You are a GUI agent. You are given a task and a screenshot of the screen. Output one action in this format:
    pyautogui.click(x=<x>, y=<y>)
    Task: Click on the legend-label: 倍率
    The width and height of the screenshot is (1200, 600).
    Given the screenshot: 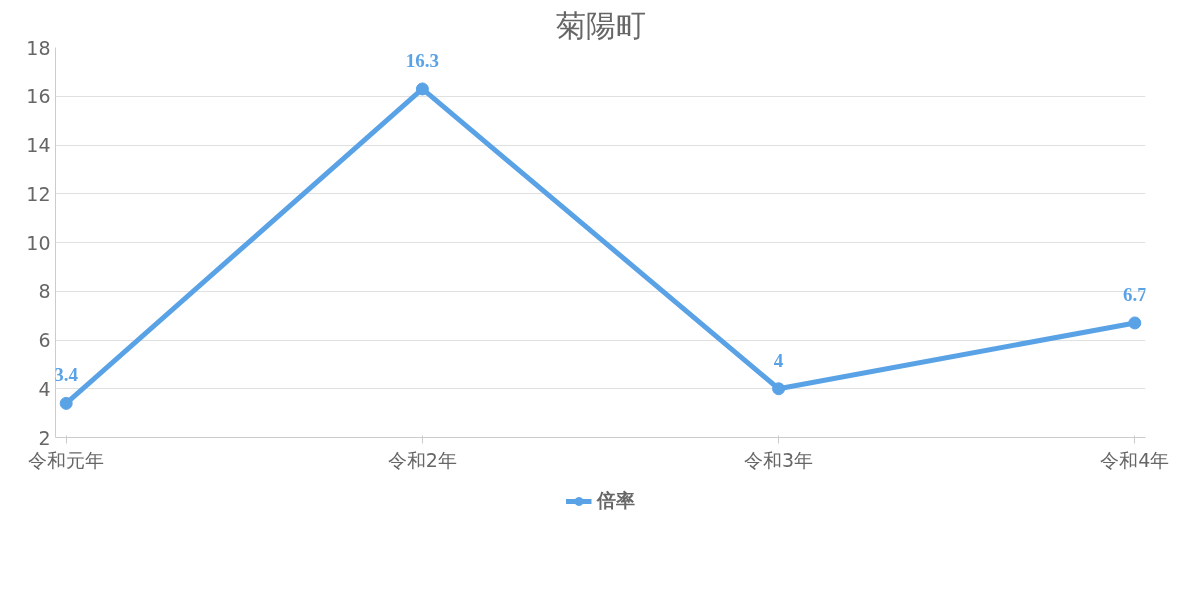 What is the action you would take?
    pyautogui.click(x=615, y=500)
    